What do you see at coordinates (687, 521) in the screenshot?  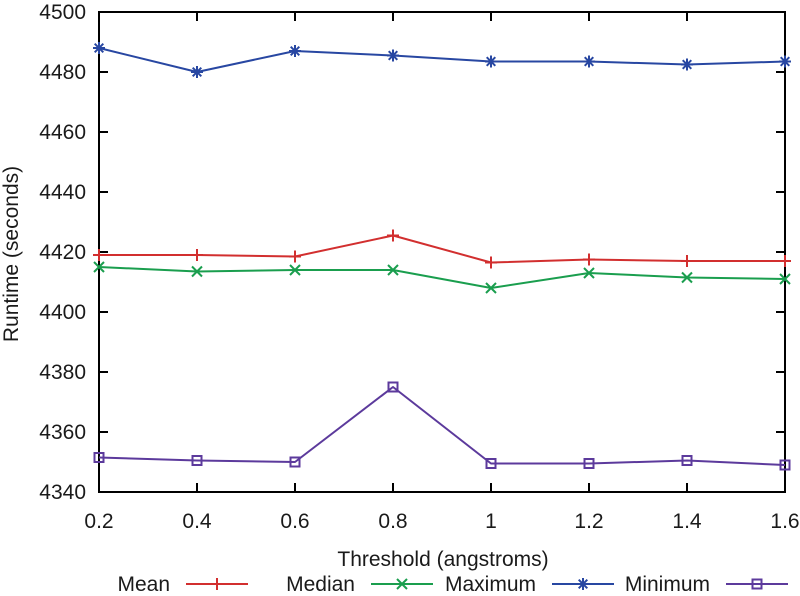 I see `x-tick-label: 1.4` at bounding box center [687, 521].